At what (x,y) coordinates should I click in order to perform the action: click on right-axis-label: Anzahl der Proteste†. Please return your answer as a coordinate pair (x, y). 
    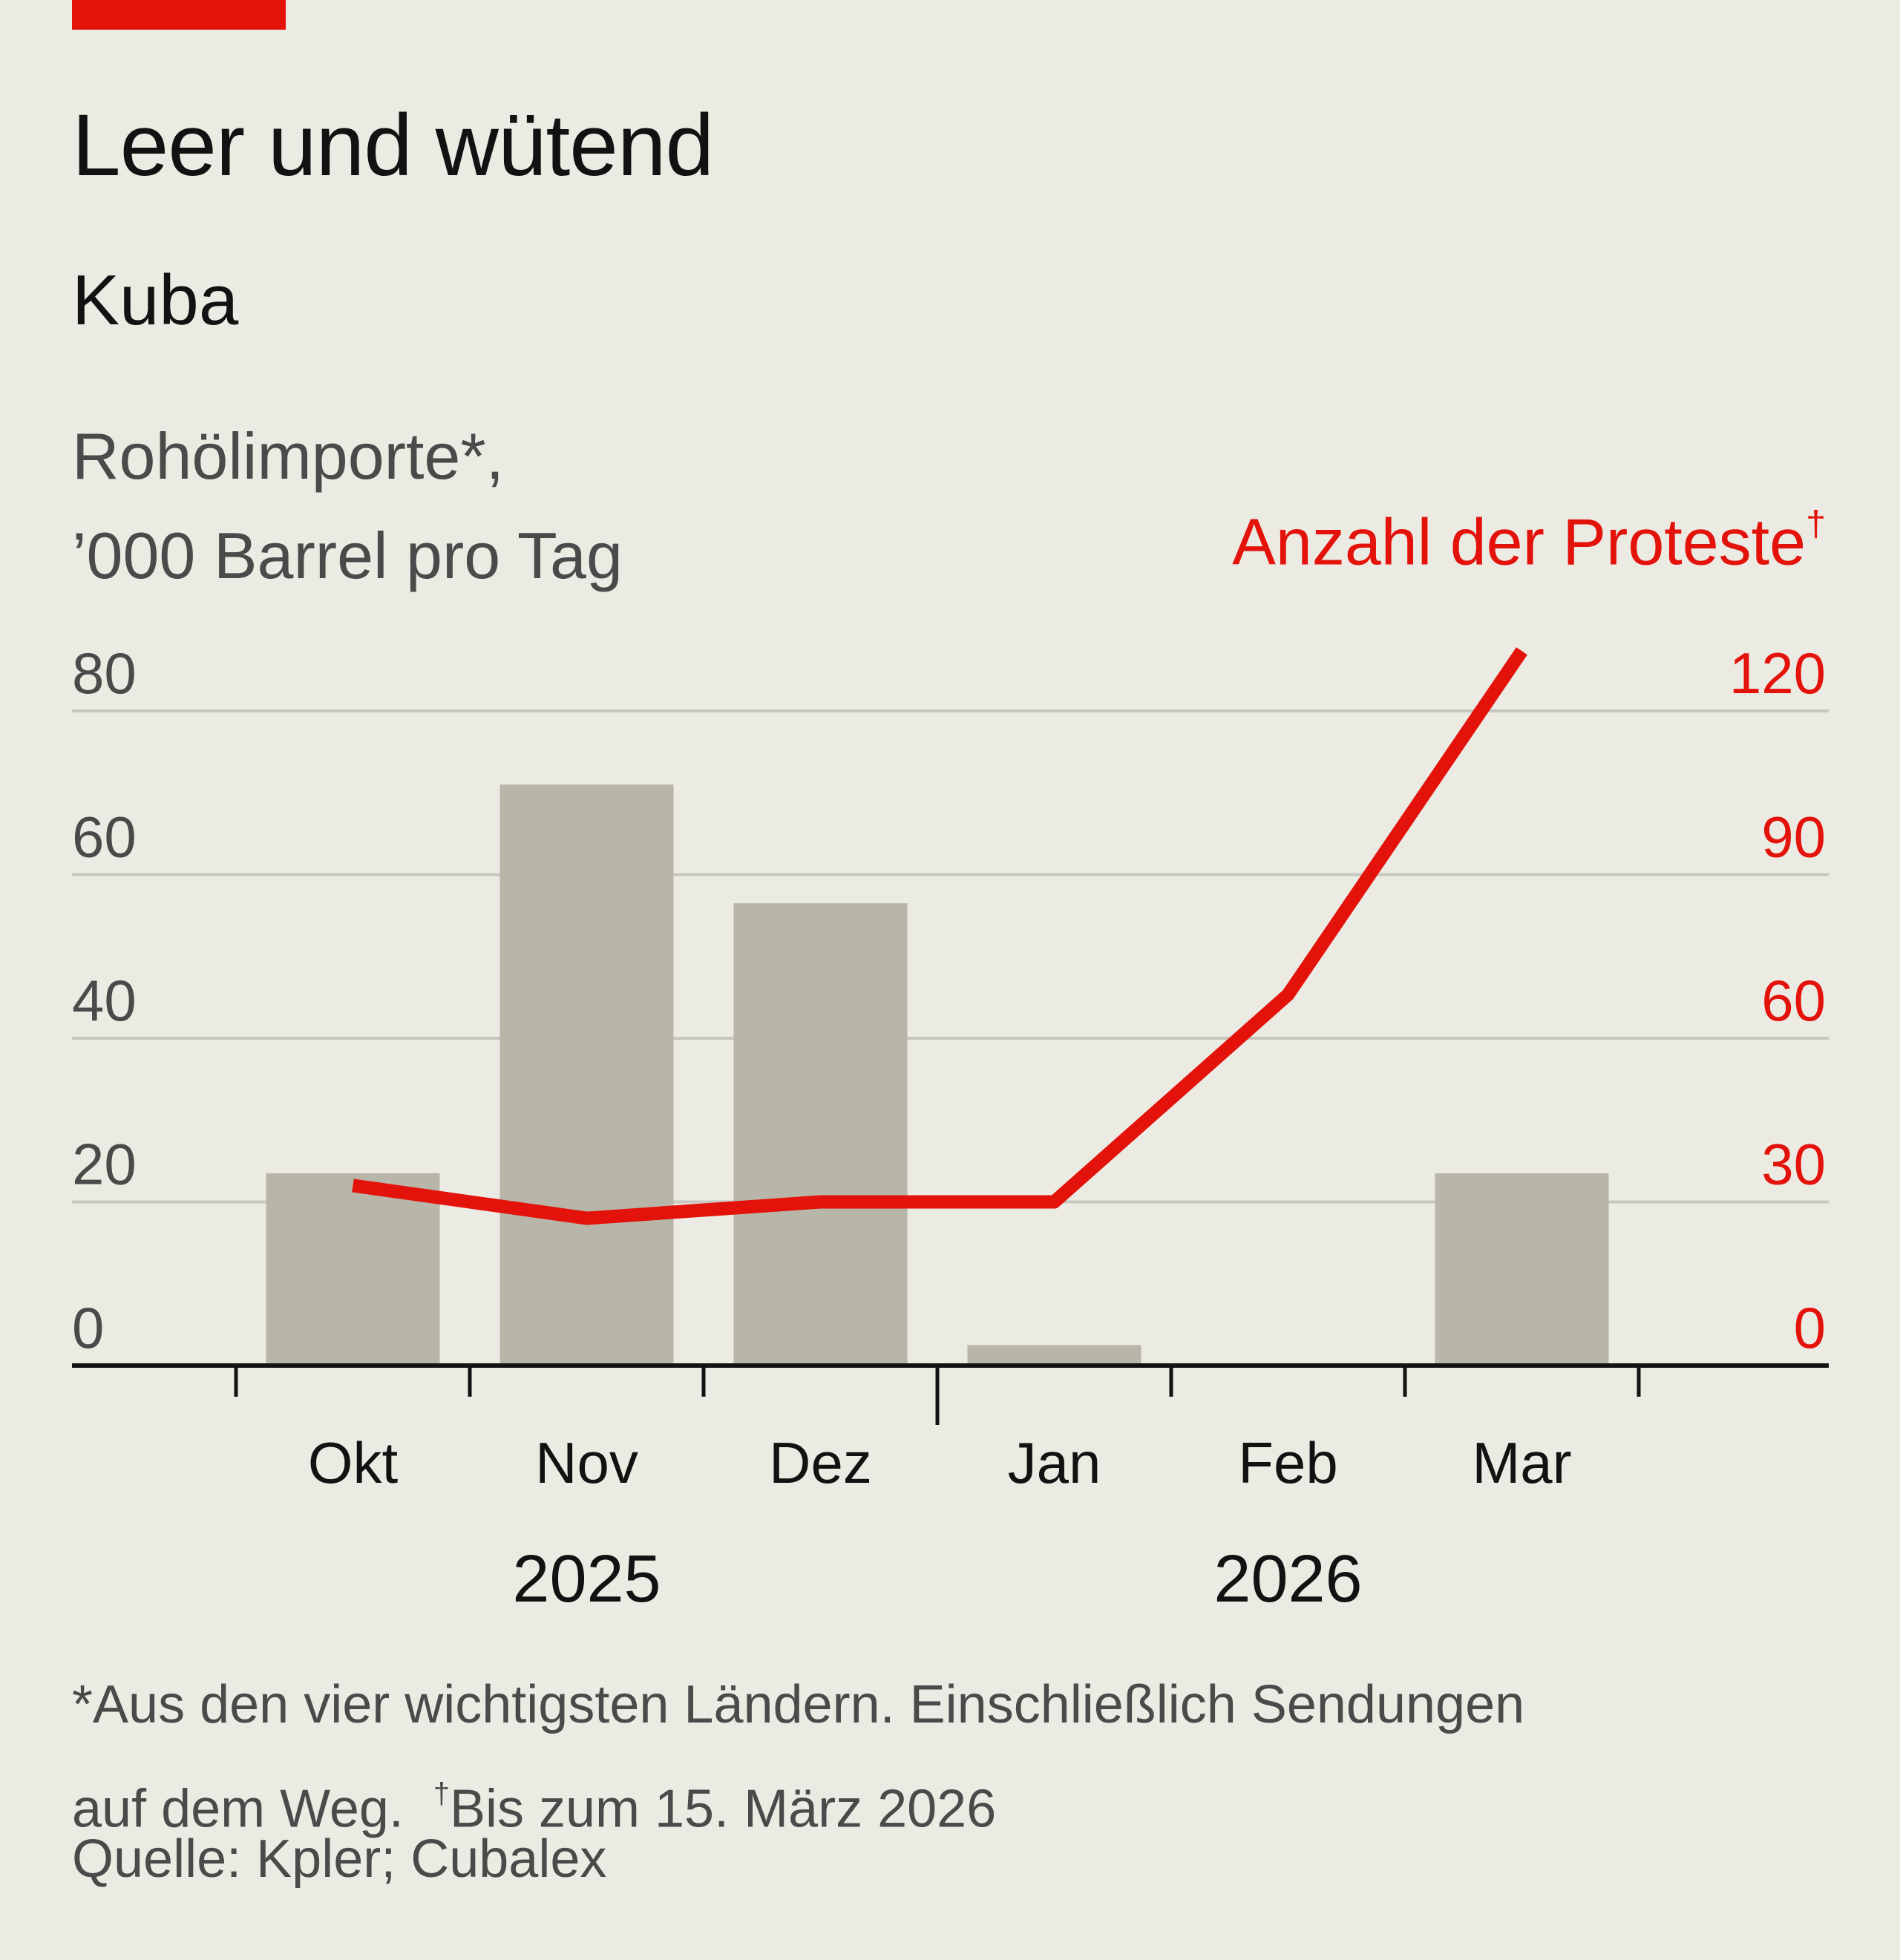
    Looking at the image, I should click on (1529, 540).